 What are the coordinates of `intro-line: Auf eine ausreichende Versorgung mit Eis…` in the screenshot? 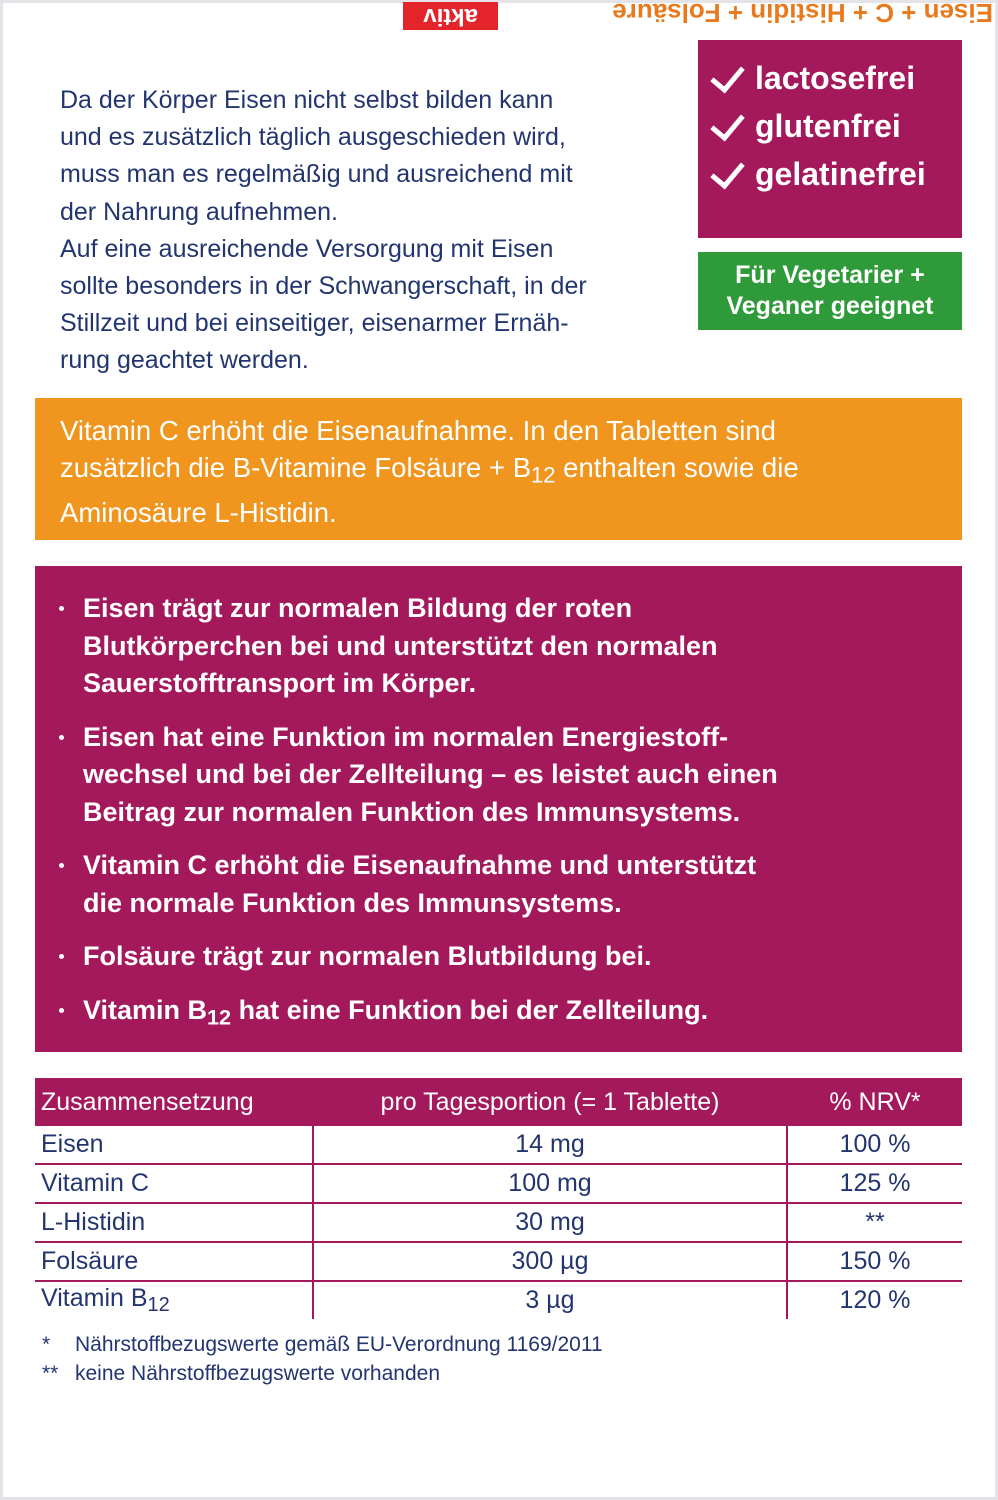 It's located at (307, 248).